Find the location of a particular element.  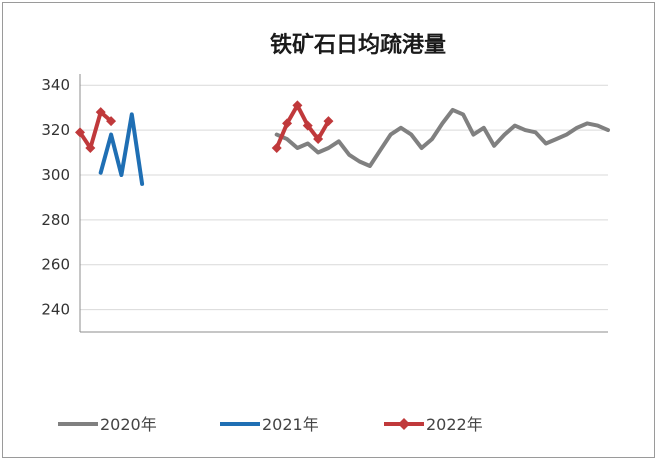

legend: 2020年 2021年 2022年 is located at coordinates (270, 424).